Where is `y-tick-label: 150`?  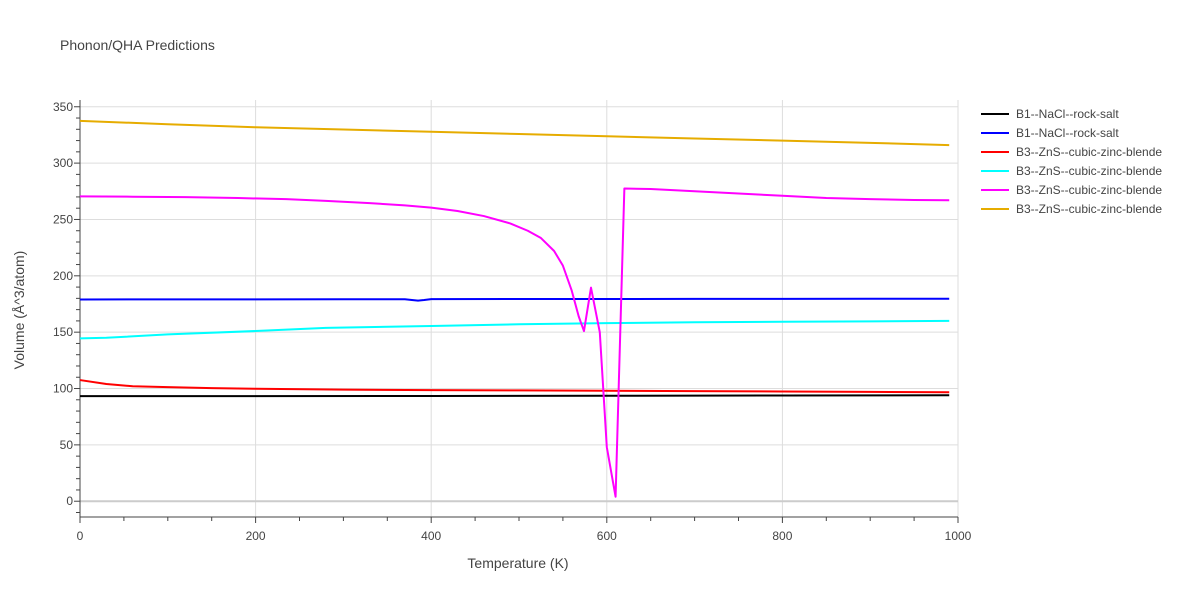 y-tick-label: 150 is located at coordinates (63, 332).